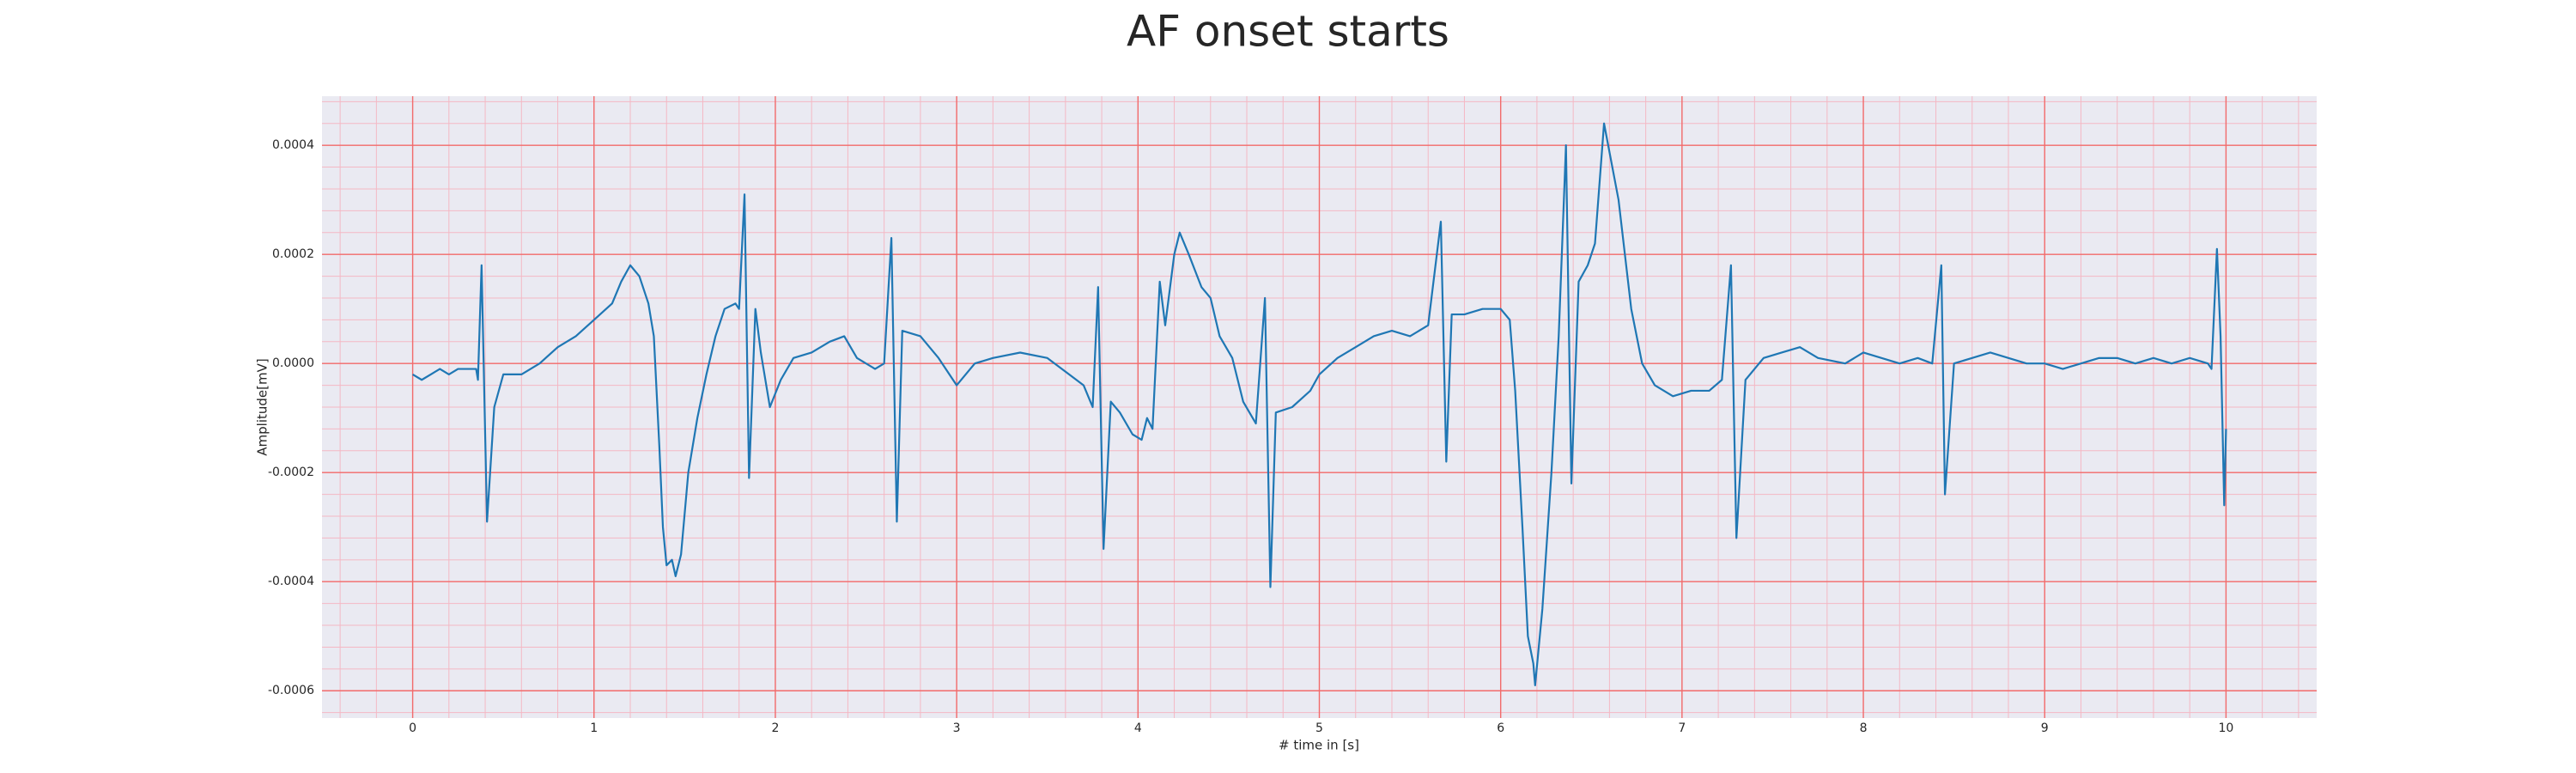  Describe the element at coordinates (2225, 728) in the screenshot. I see `x-tick-label: 10` at that location.